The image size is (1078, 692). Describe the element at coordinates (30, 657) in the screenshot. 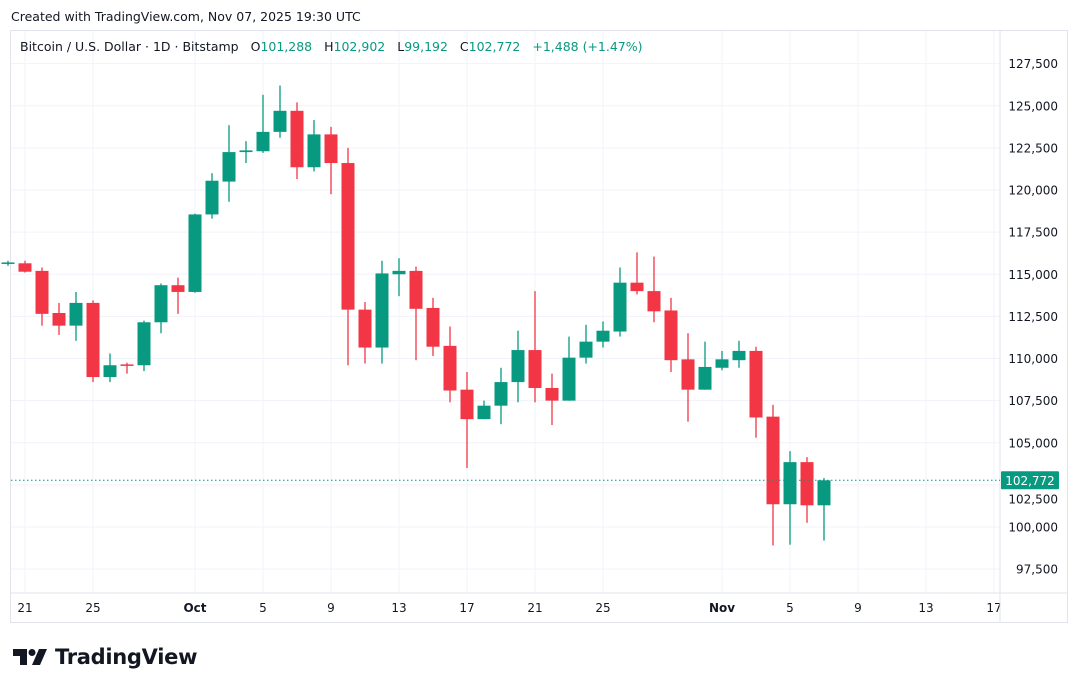

I see `tradingview-logo-icon` at that location.